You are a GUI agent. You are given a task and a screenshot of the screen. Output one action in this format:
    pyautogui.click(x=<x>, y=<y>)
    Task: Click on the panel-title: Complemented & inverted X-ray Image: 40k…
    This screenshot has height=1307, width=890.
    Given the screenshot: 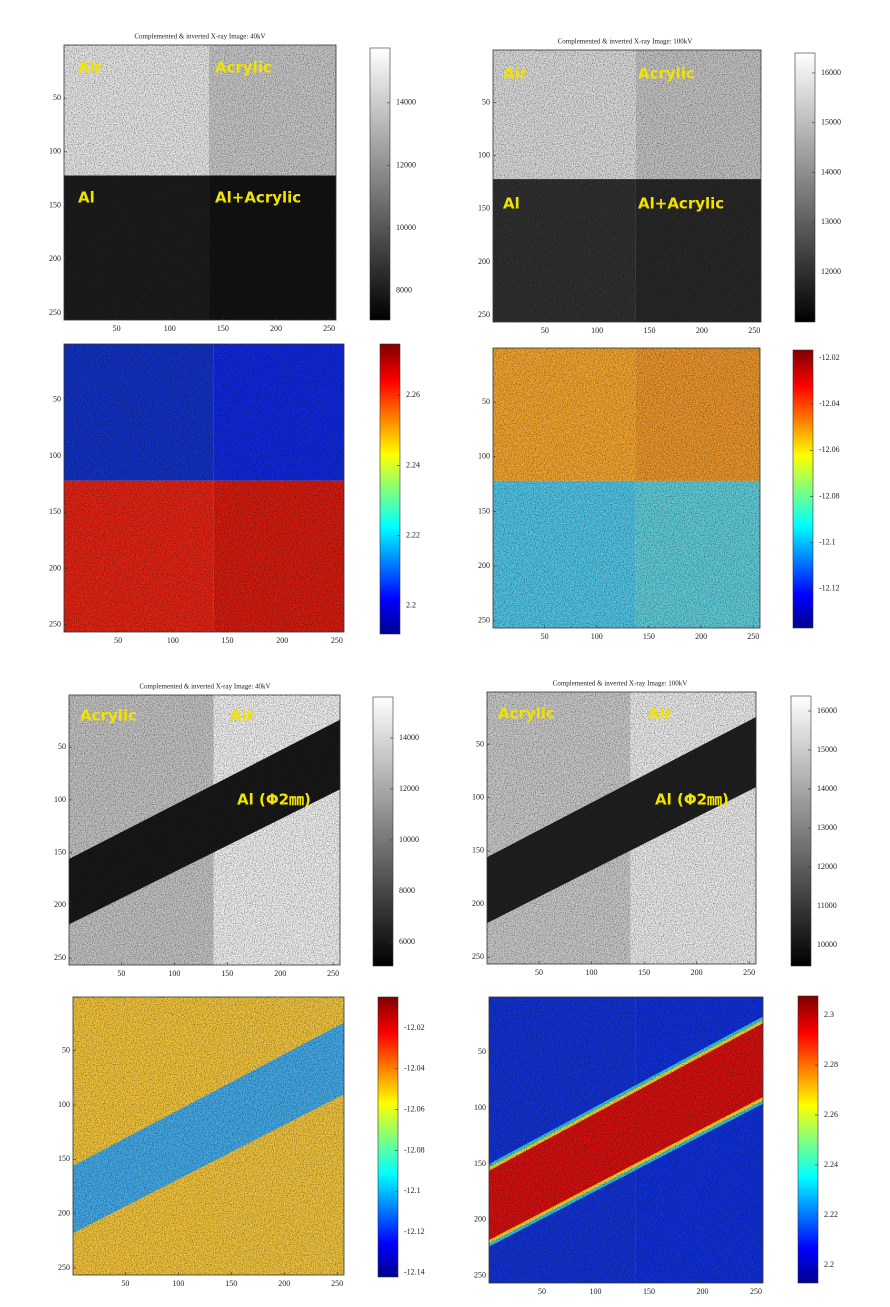 What is the action you would take?
    pyautogui.click(x=199, y=37)
    